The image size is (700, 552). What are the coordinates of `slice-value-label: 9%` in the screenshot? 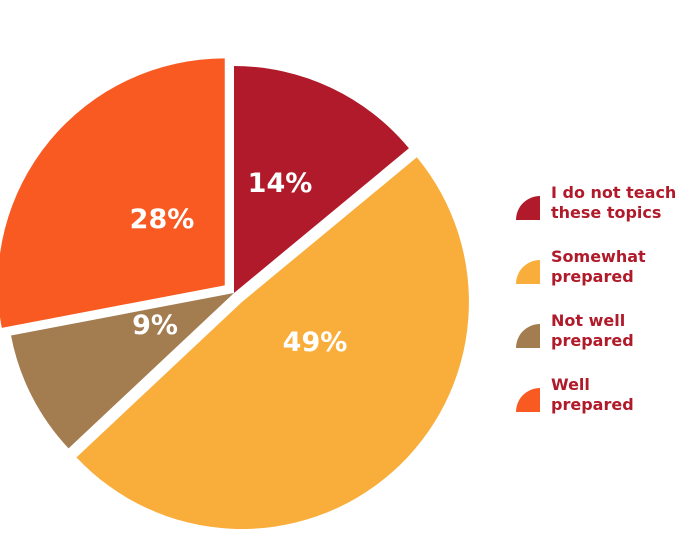 It's located at (155, 325).